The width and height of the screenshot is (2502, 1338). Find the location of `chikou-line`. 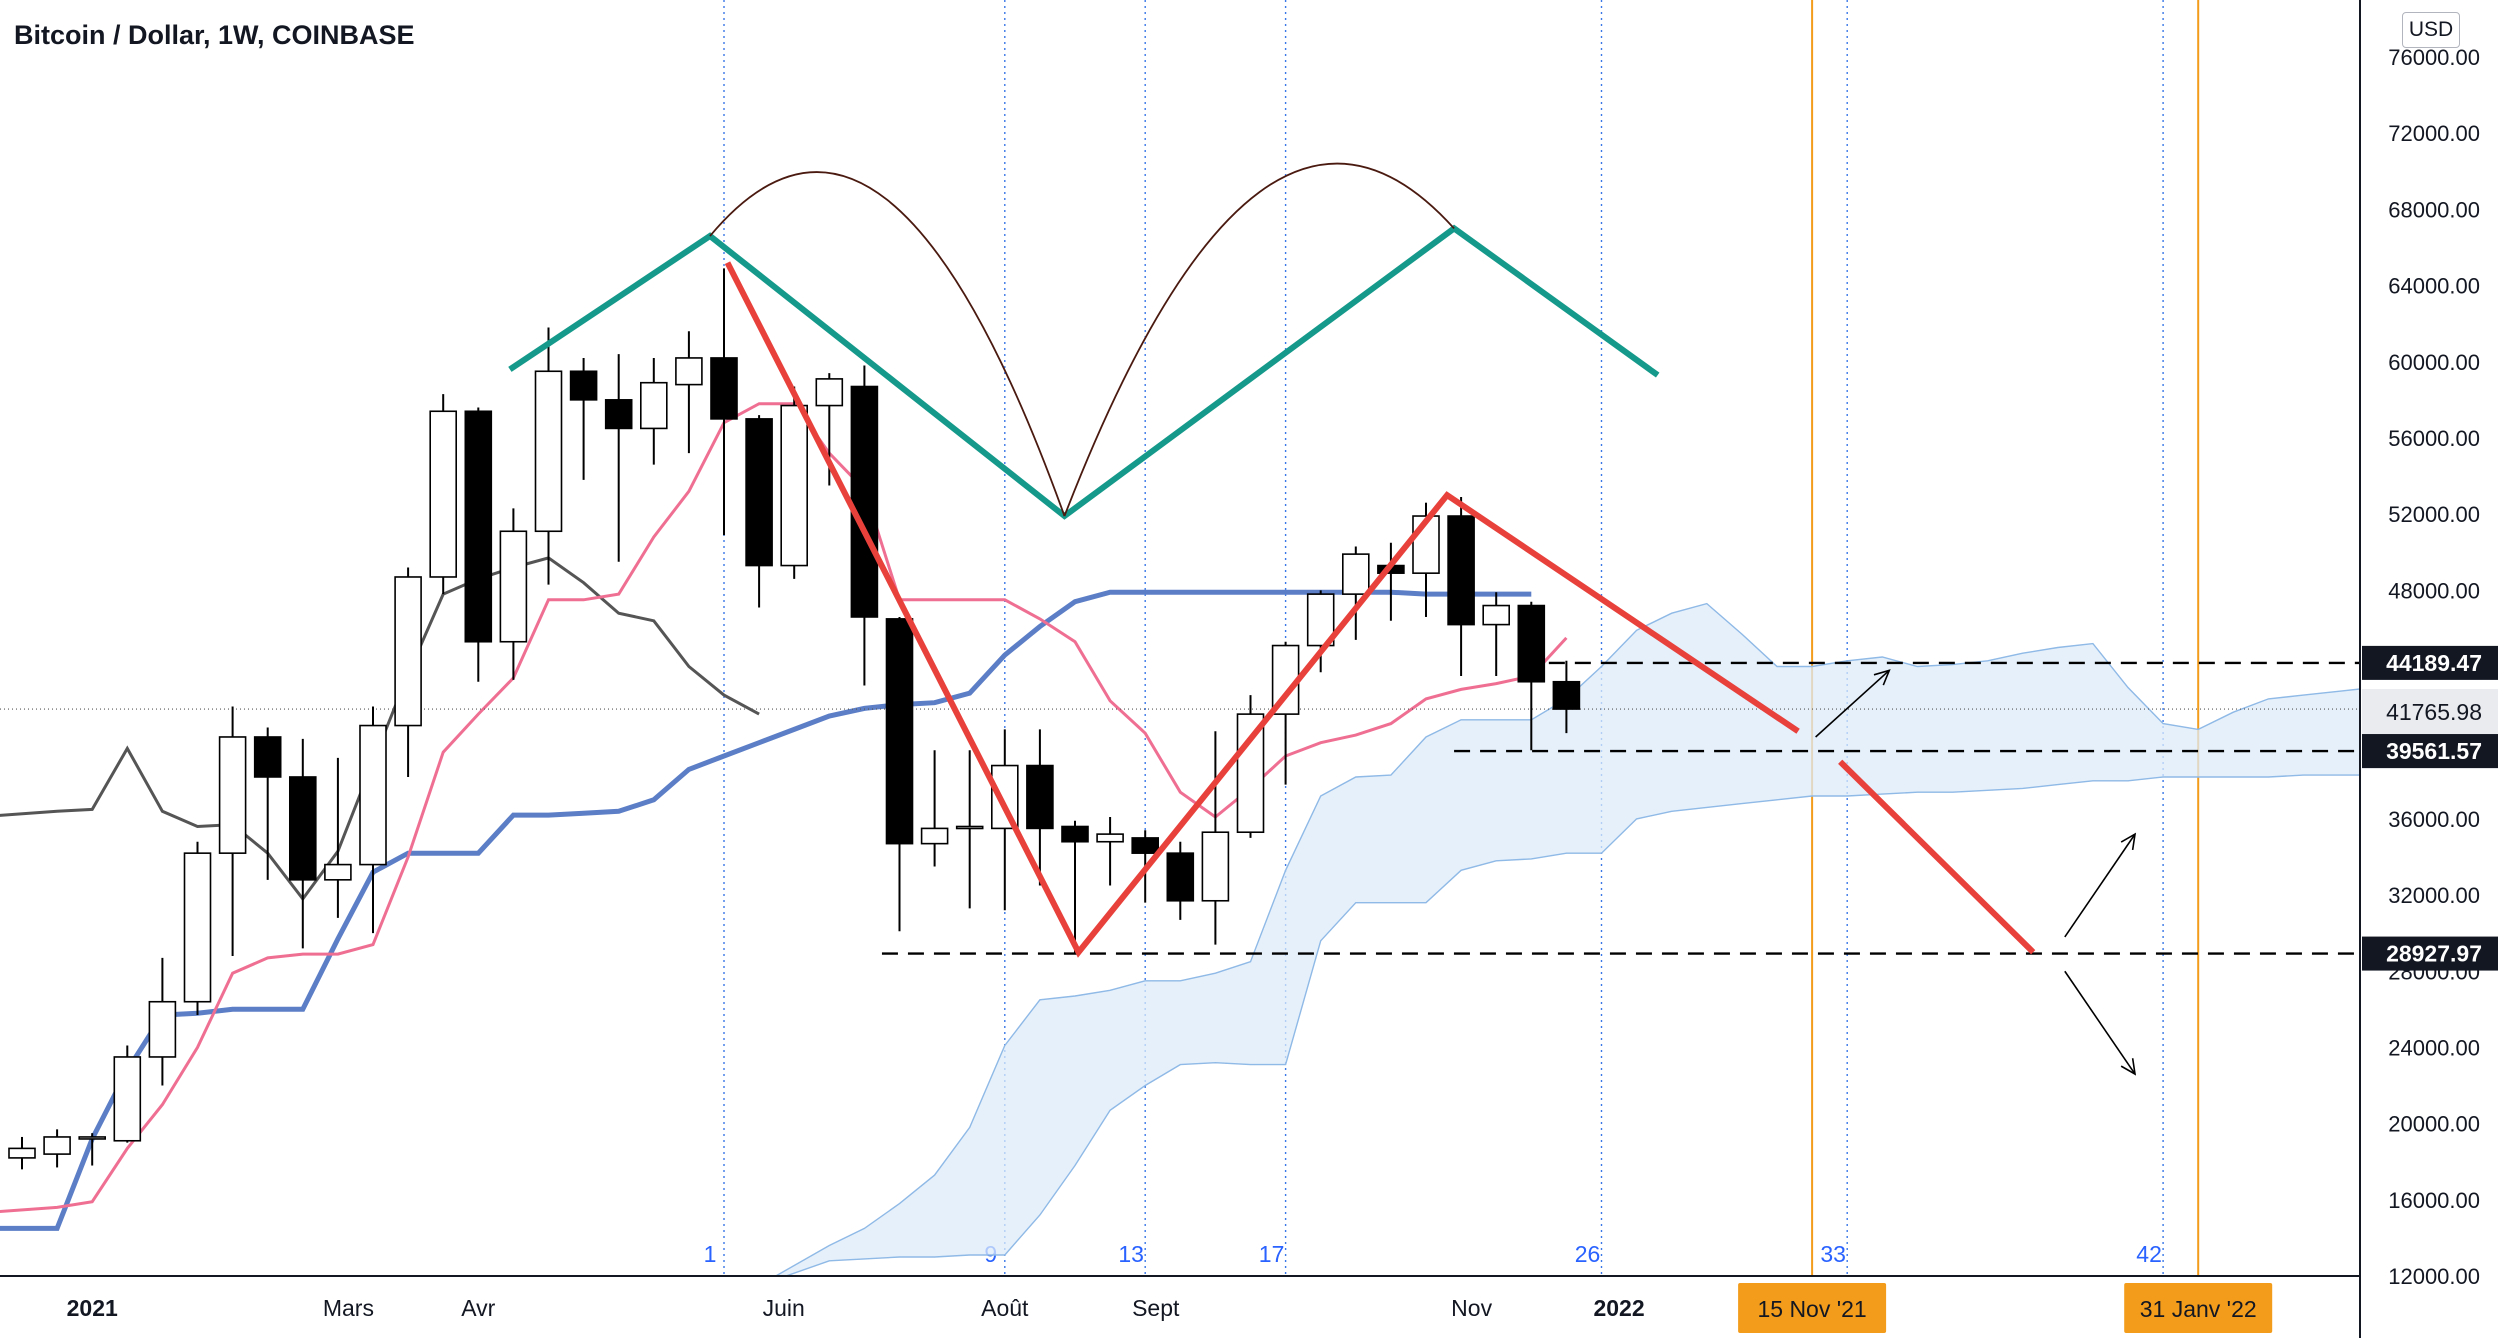

chikou-line is located at coordinates (380, 729).